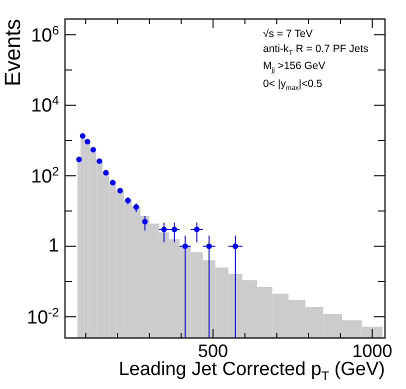  Describe the element at coordinates (44, 105) in the screenshot. I see `y-tick-label: 10$^{4}$` at that location.